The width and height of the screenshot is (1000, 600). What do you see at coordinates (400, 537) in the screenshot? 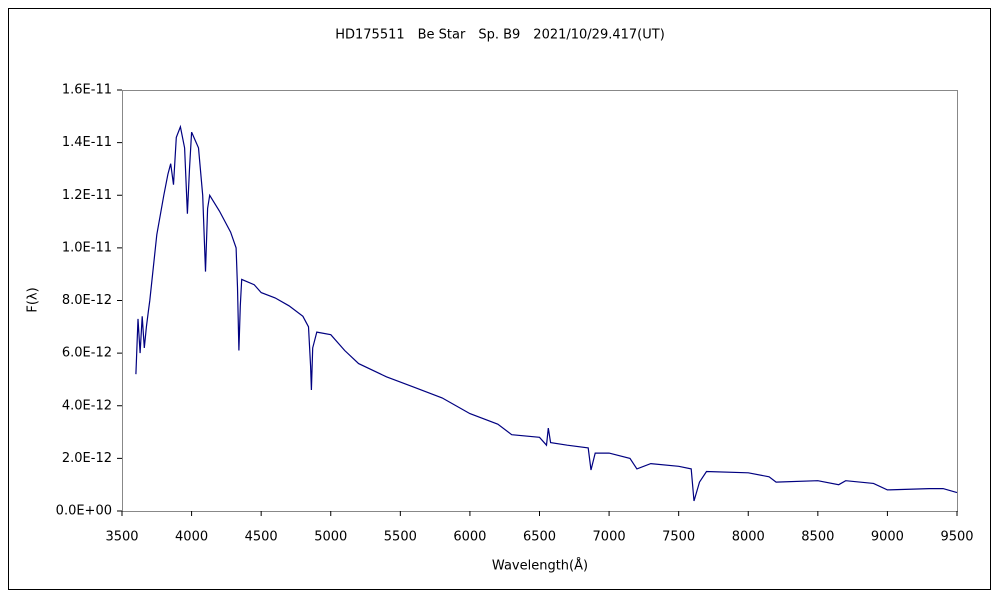
I see `x-tick-label: 5500` at bounding box center [400, 537].